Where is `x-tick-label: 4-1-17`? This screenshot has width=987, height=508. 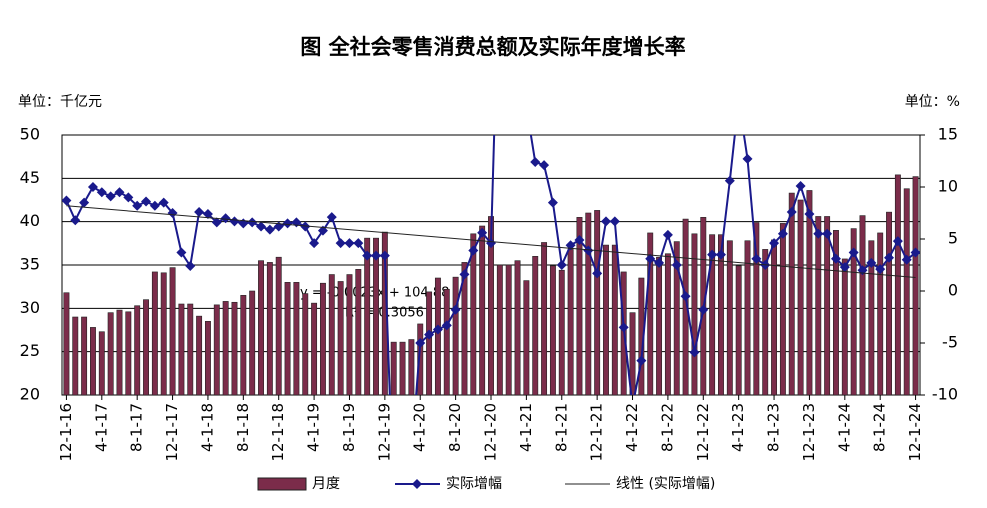 x-tick-label: 4-1-17 is located at coordinates (101, 427).